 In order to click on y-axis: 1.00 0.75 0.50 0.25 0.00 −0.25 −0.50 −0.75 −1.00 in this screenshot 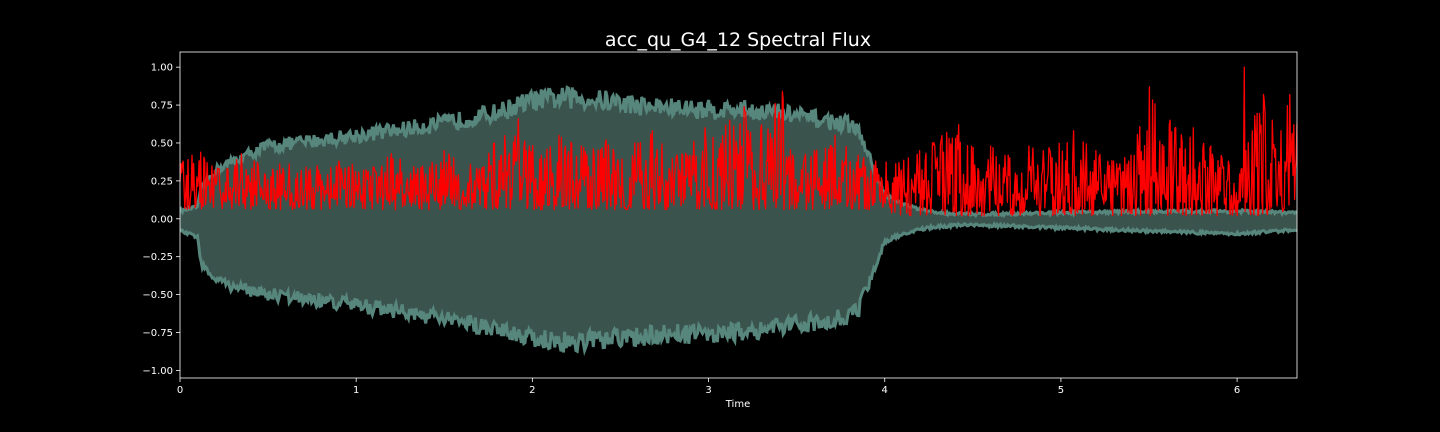, I will do `click(161, 220)`.